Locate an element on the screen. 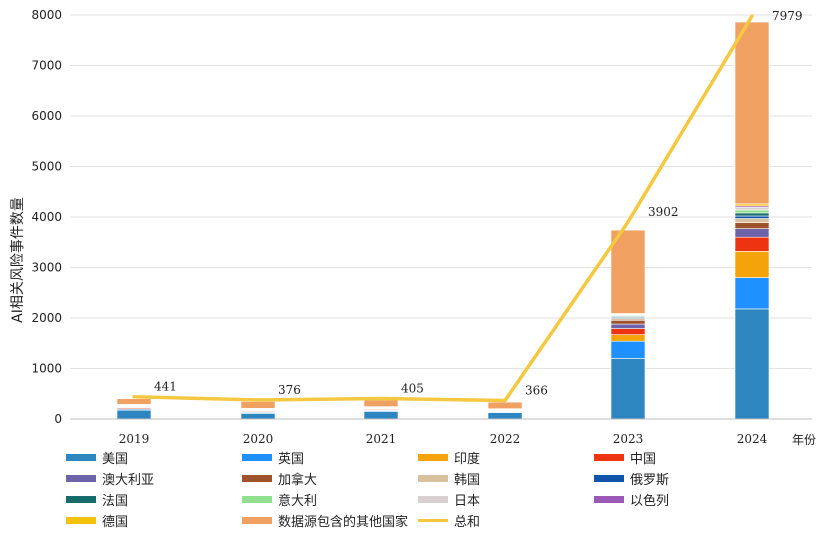 The image size is (827, 547). legend-item: 以色列 is located at coordinates (632, 499).